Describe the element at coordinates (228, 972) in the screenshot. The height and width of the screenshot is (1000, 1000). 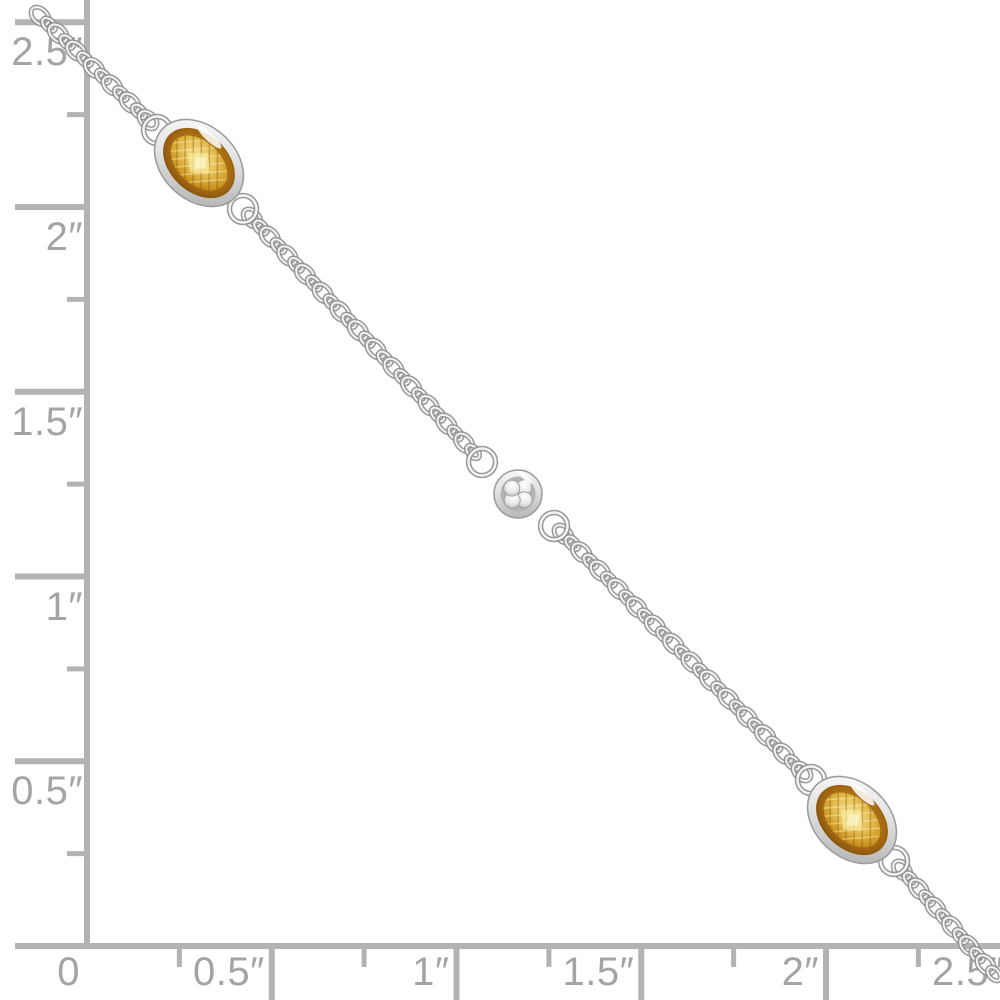
I see `ruler-label-horizontal: 0.5″` at that location.